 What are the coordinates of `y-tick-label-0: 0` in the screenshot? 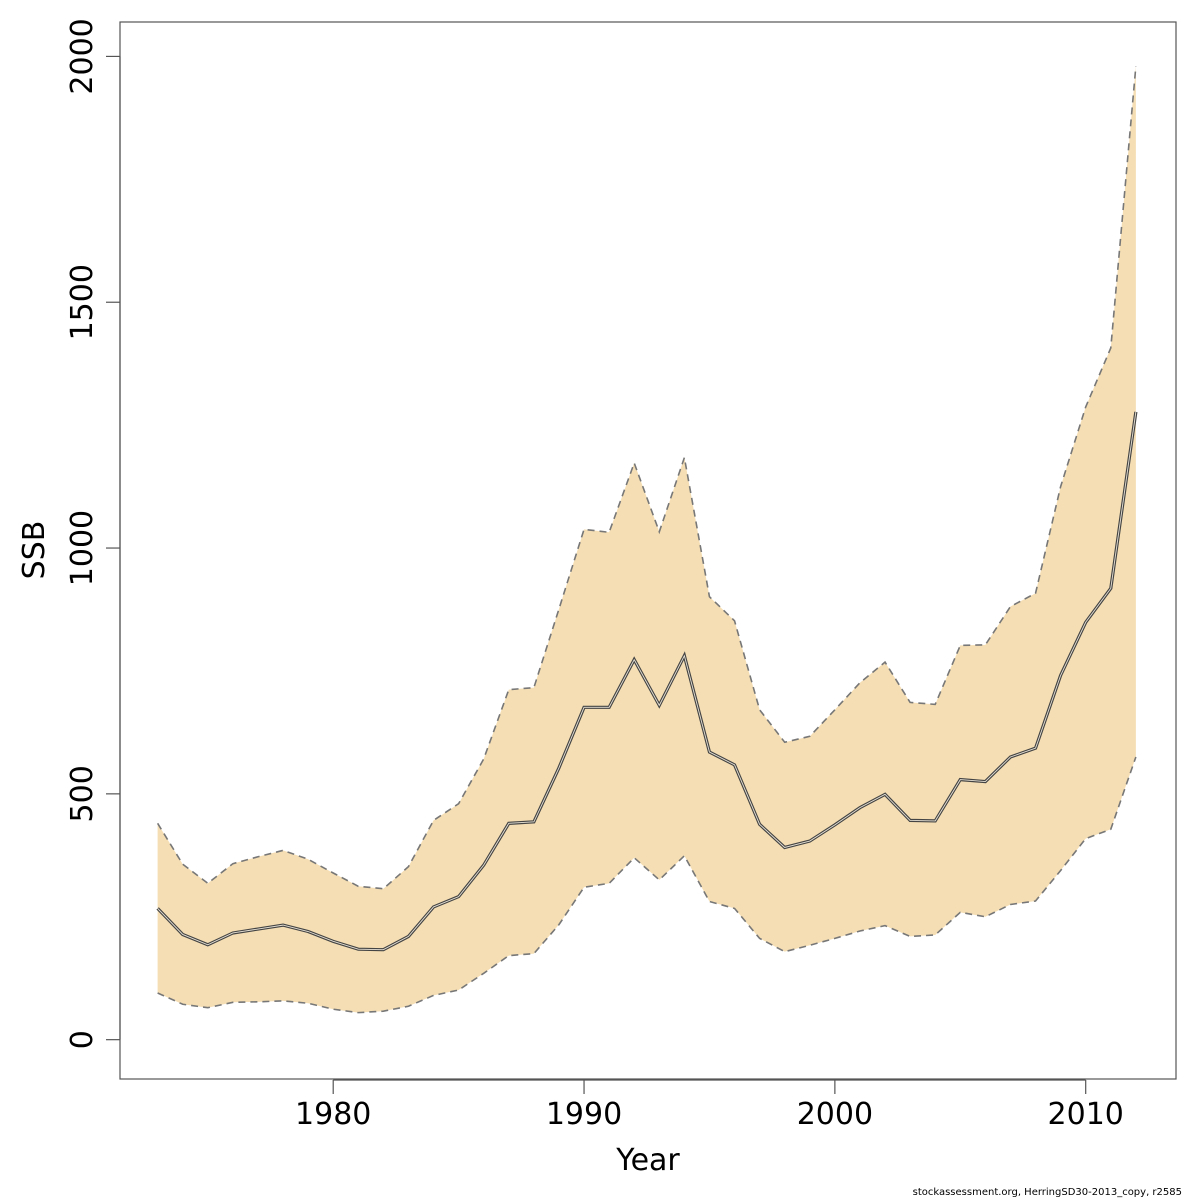 It's located at (82, 1039).